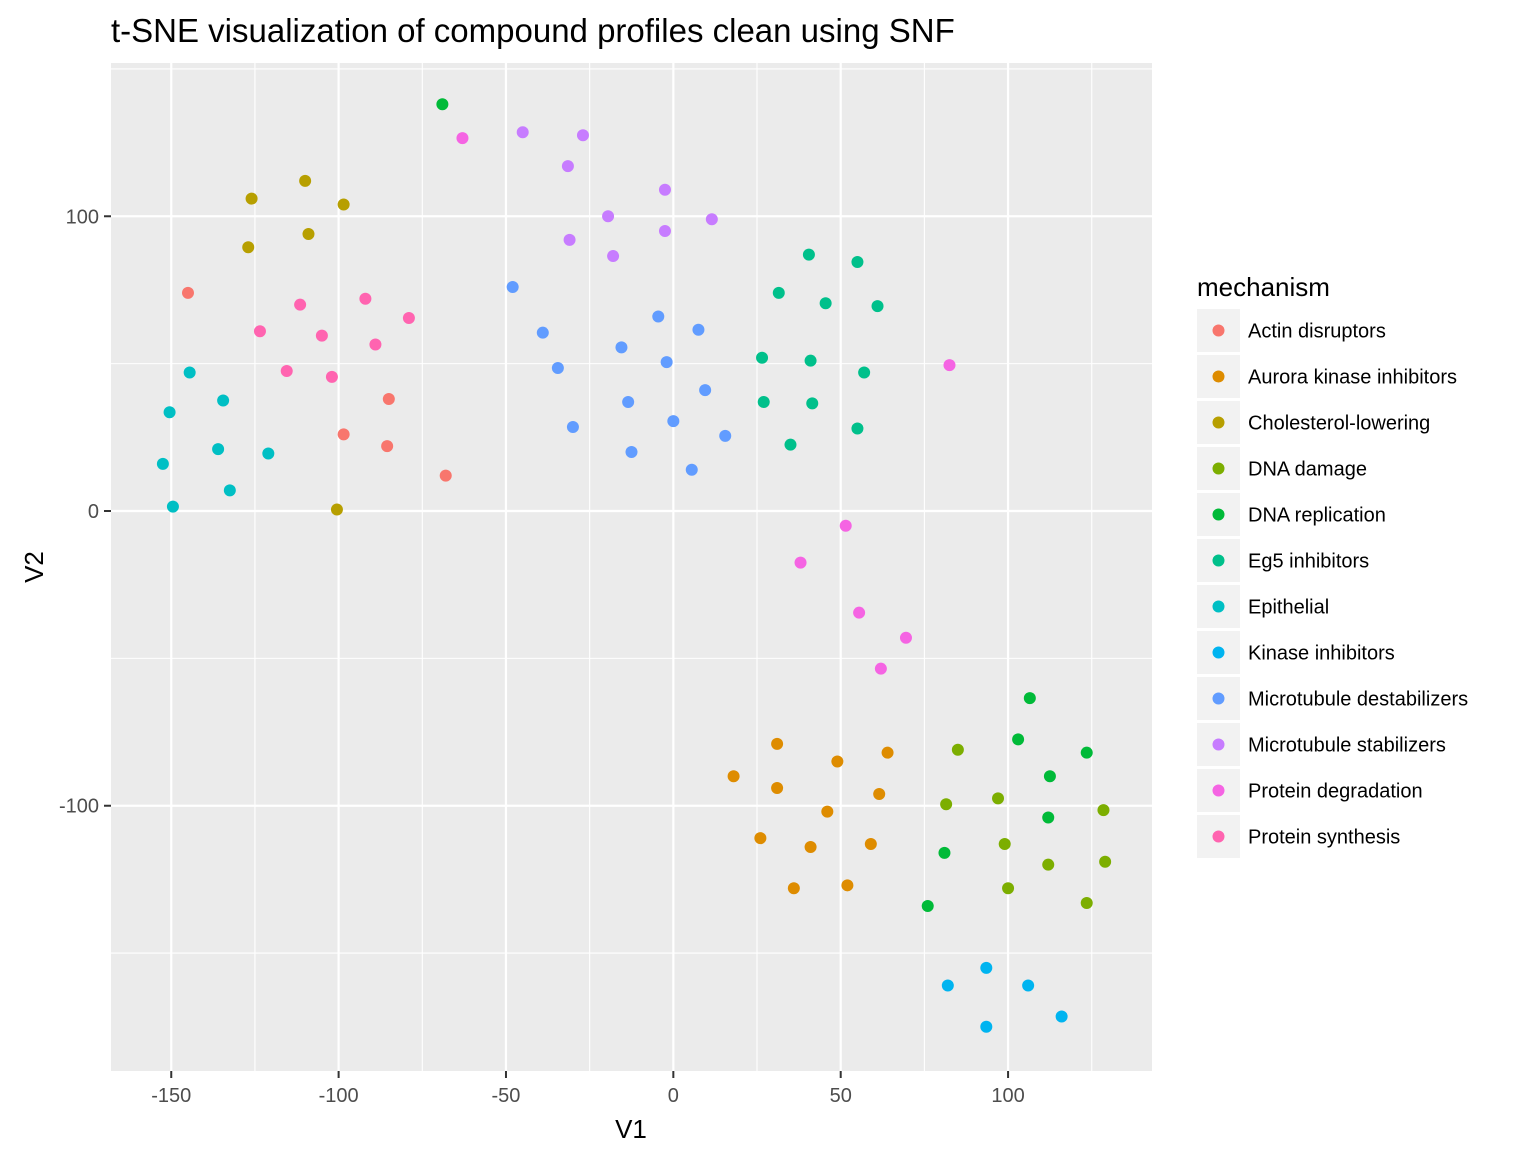 This screenshot has width=1536, height=1152. Describe the element at coordinates (1007, 1096) in the screenshot. I see `x-tick-label: 100` at that location.